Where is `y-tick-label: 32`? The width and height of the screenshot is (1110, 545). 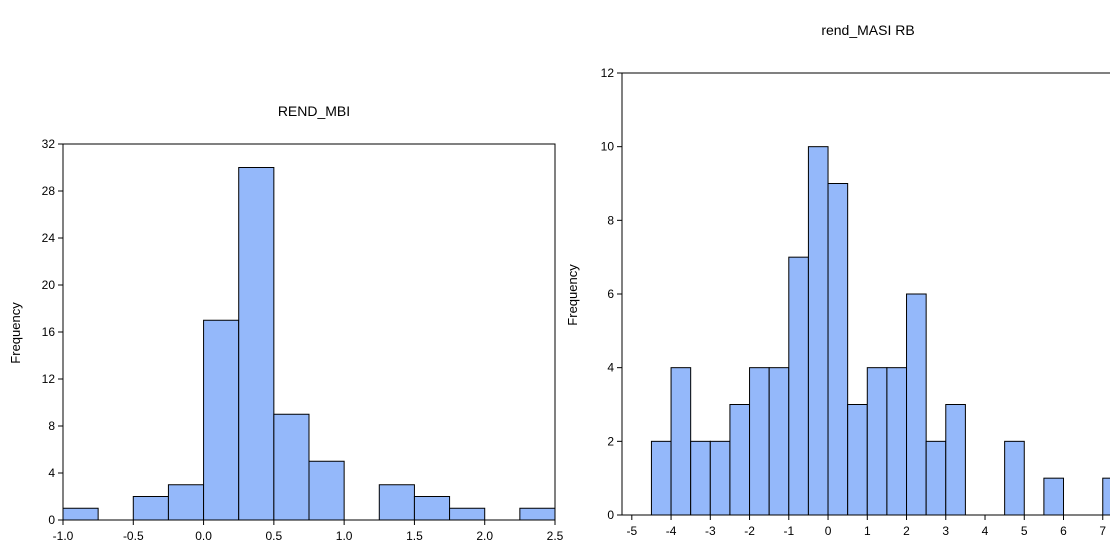
y-tick-label: 32 is located at coordinates (49, 144).